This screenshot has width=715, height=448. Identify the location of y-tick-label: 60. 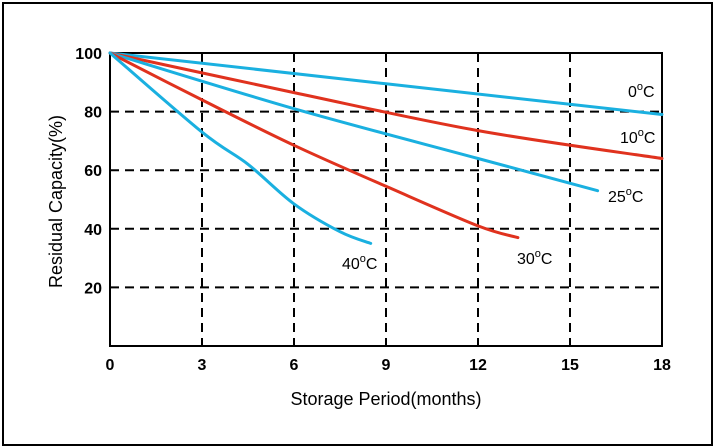
(93, 171).